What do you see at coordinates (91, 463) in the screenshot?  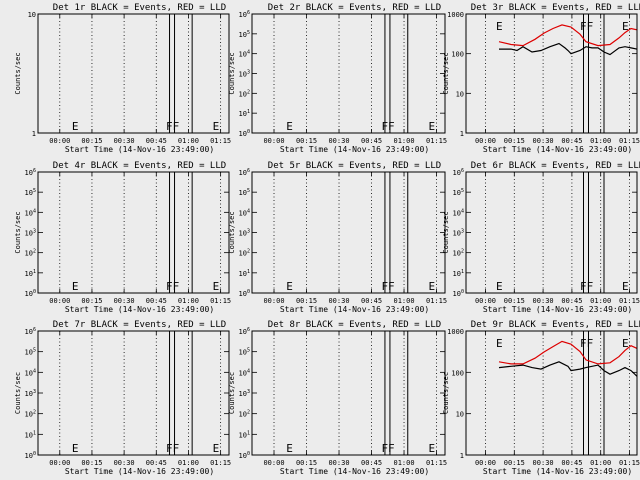 I see `x-tick-label: 00:15` at bounding box center [91, 463].